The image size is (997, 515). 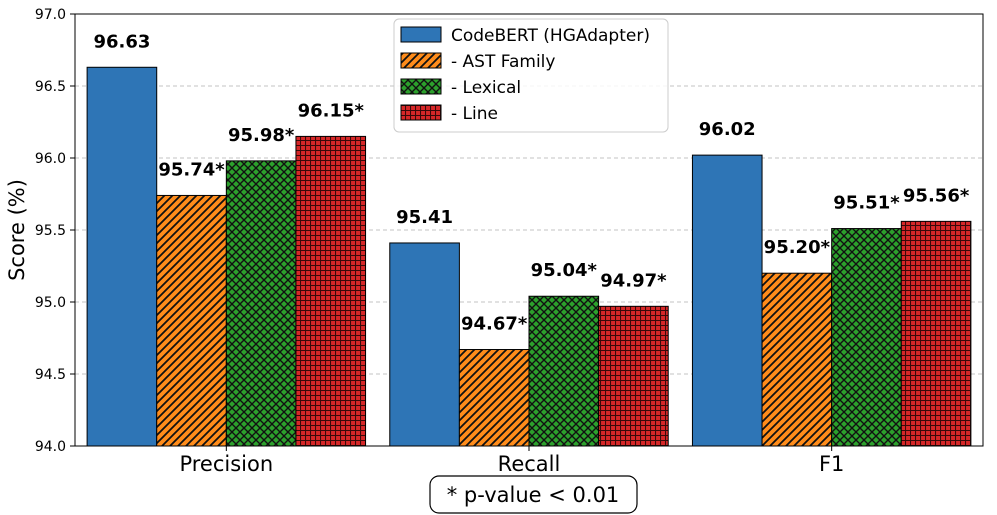 What do you see at coordinates (50, 375) in the screenshot?
I see `y-tick-label: 94.5` at bounding box center [50, 375].